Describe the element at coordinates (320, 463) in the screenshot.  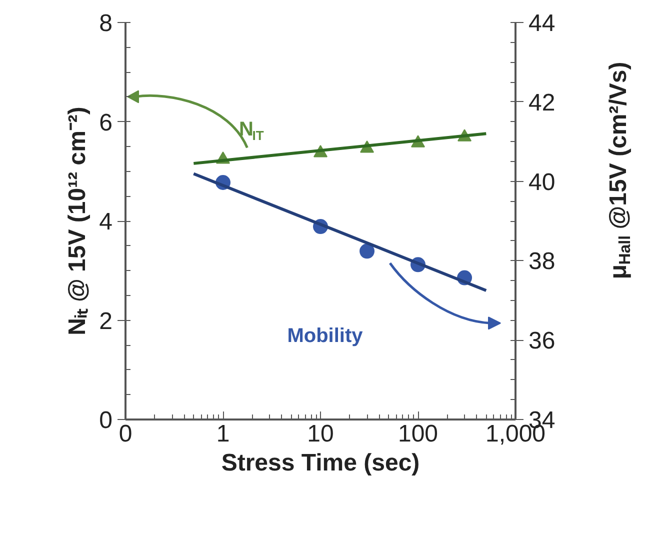
I see `x-axis-title: Stress Time (sec)` at that location.